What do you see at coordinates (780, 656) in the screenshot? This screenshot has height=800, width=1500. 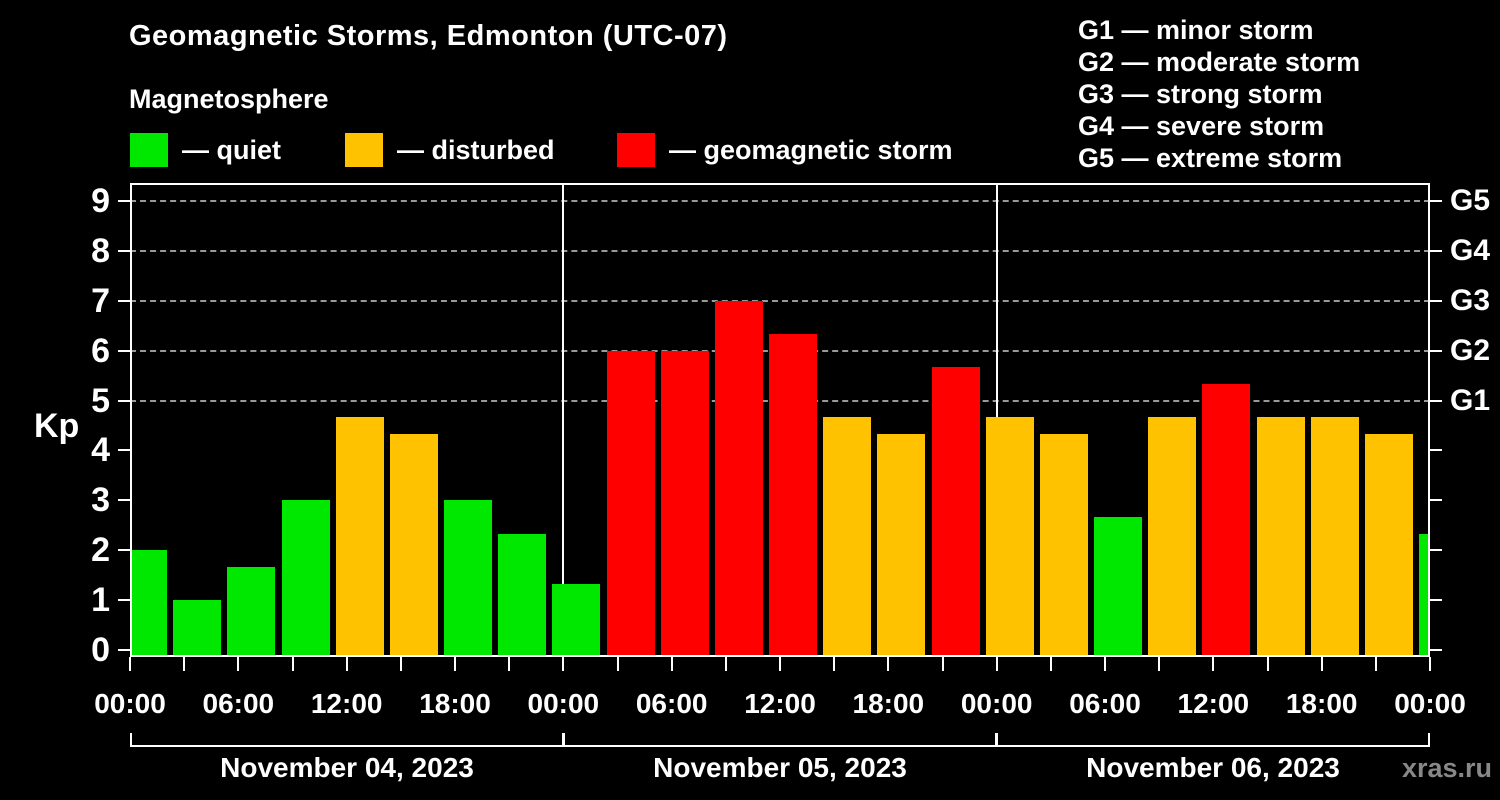 I see `plot-border-bottom` at bounding box center [780, 656].